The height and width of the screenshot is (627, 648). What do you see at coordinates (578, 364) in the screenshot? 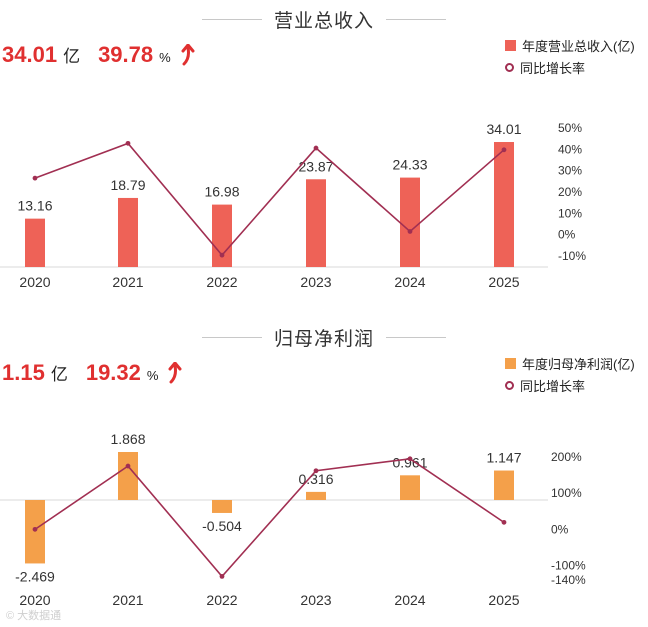
I see `legend-label: 年度归母净利润(亿)` at bounding box center [578, 364].